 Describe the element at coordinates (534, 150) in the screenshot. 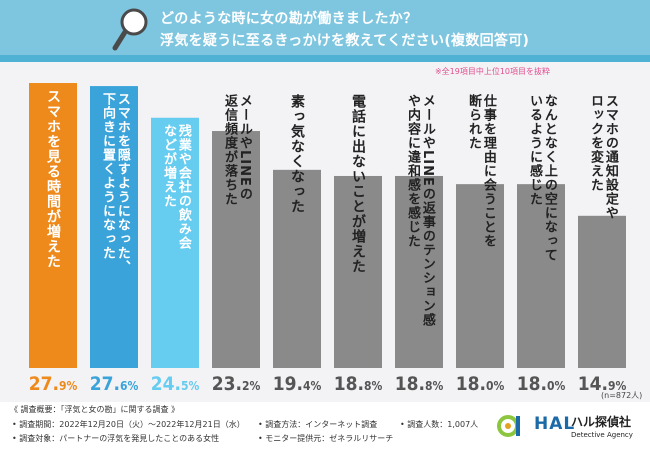

I see `bar-label-line: いるように感じた` at that location.